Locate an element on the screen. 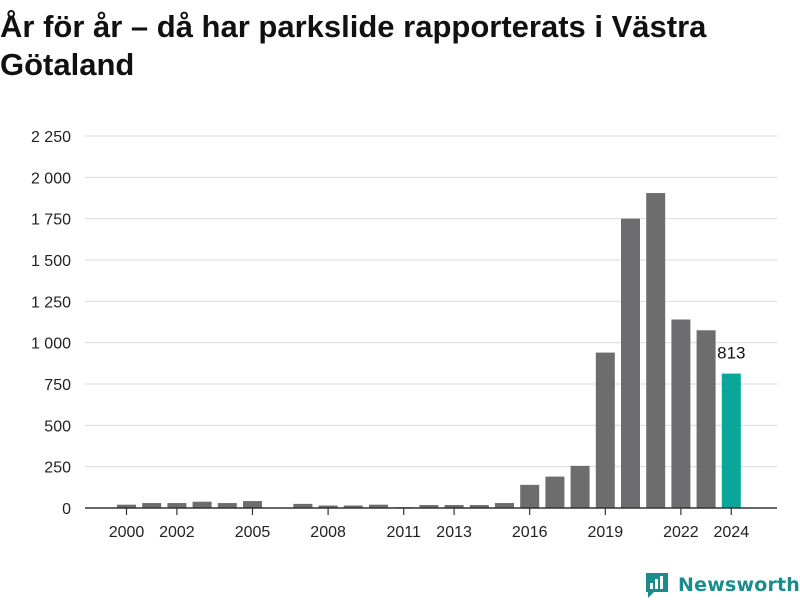 The image size is (800, 600). bar-2021 is located at coordinates (656, 351).